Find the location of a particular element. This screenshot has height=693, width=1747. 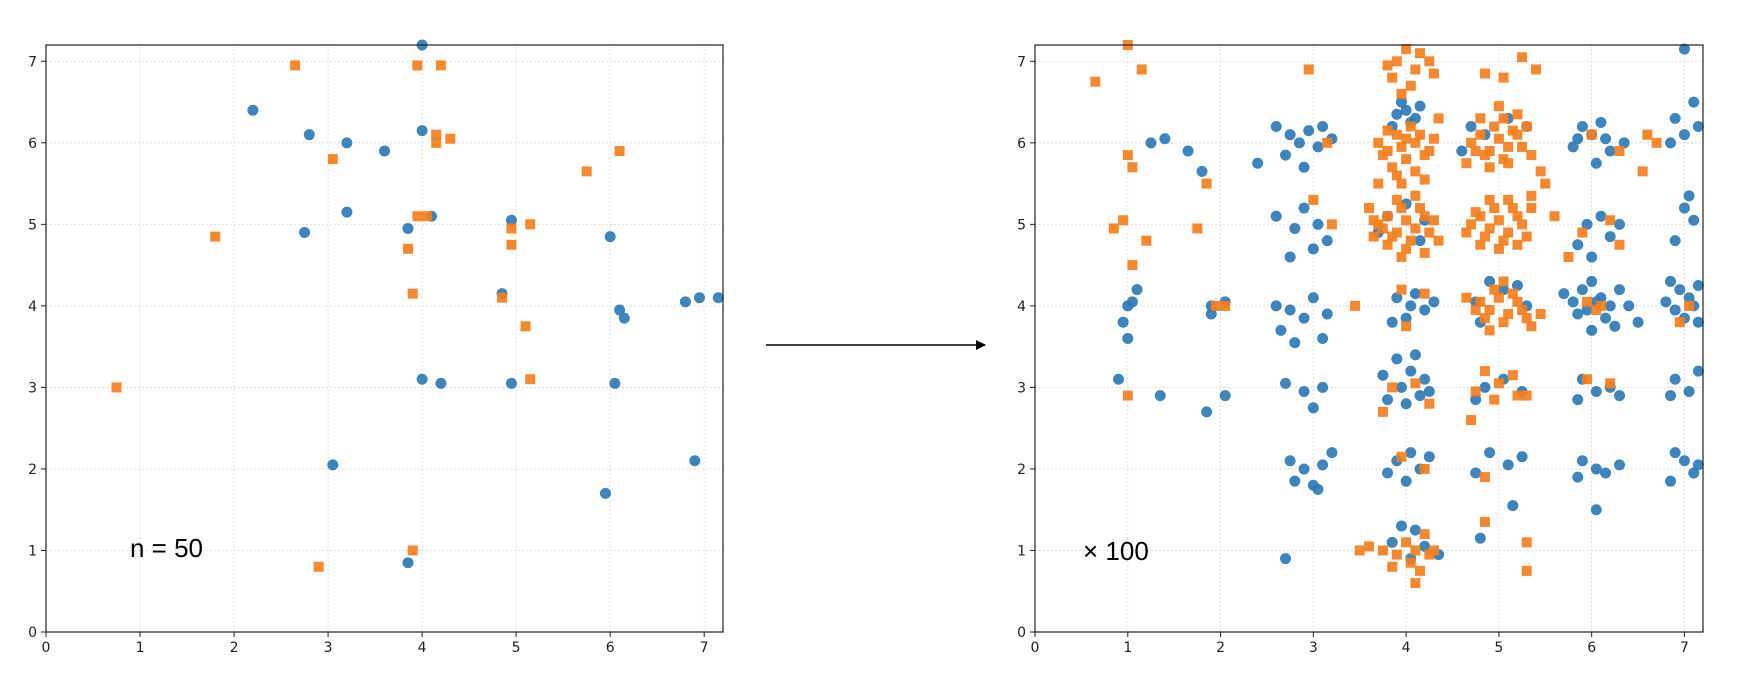

x-tick-label: 2 is located at coordinates (234, 648).